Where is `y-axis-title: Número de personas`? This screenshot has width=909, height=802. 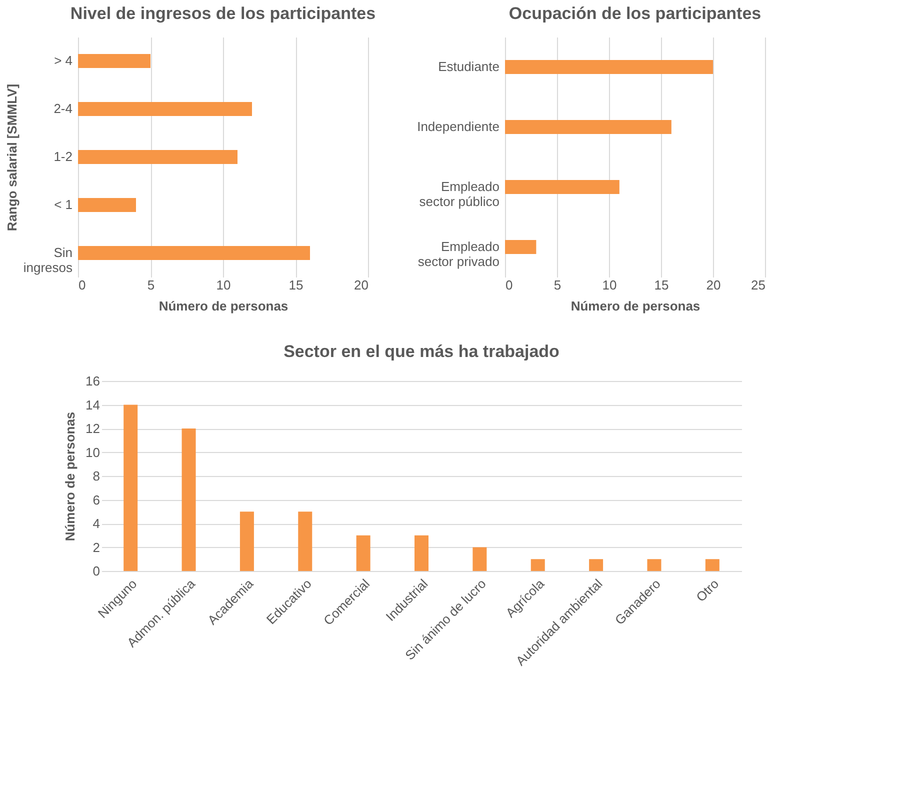
y-axis-title: Número de personas is located at coordinates (70, 477).